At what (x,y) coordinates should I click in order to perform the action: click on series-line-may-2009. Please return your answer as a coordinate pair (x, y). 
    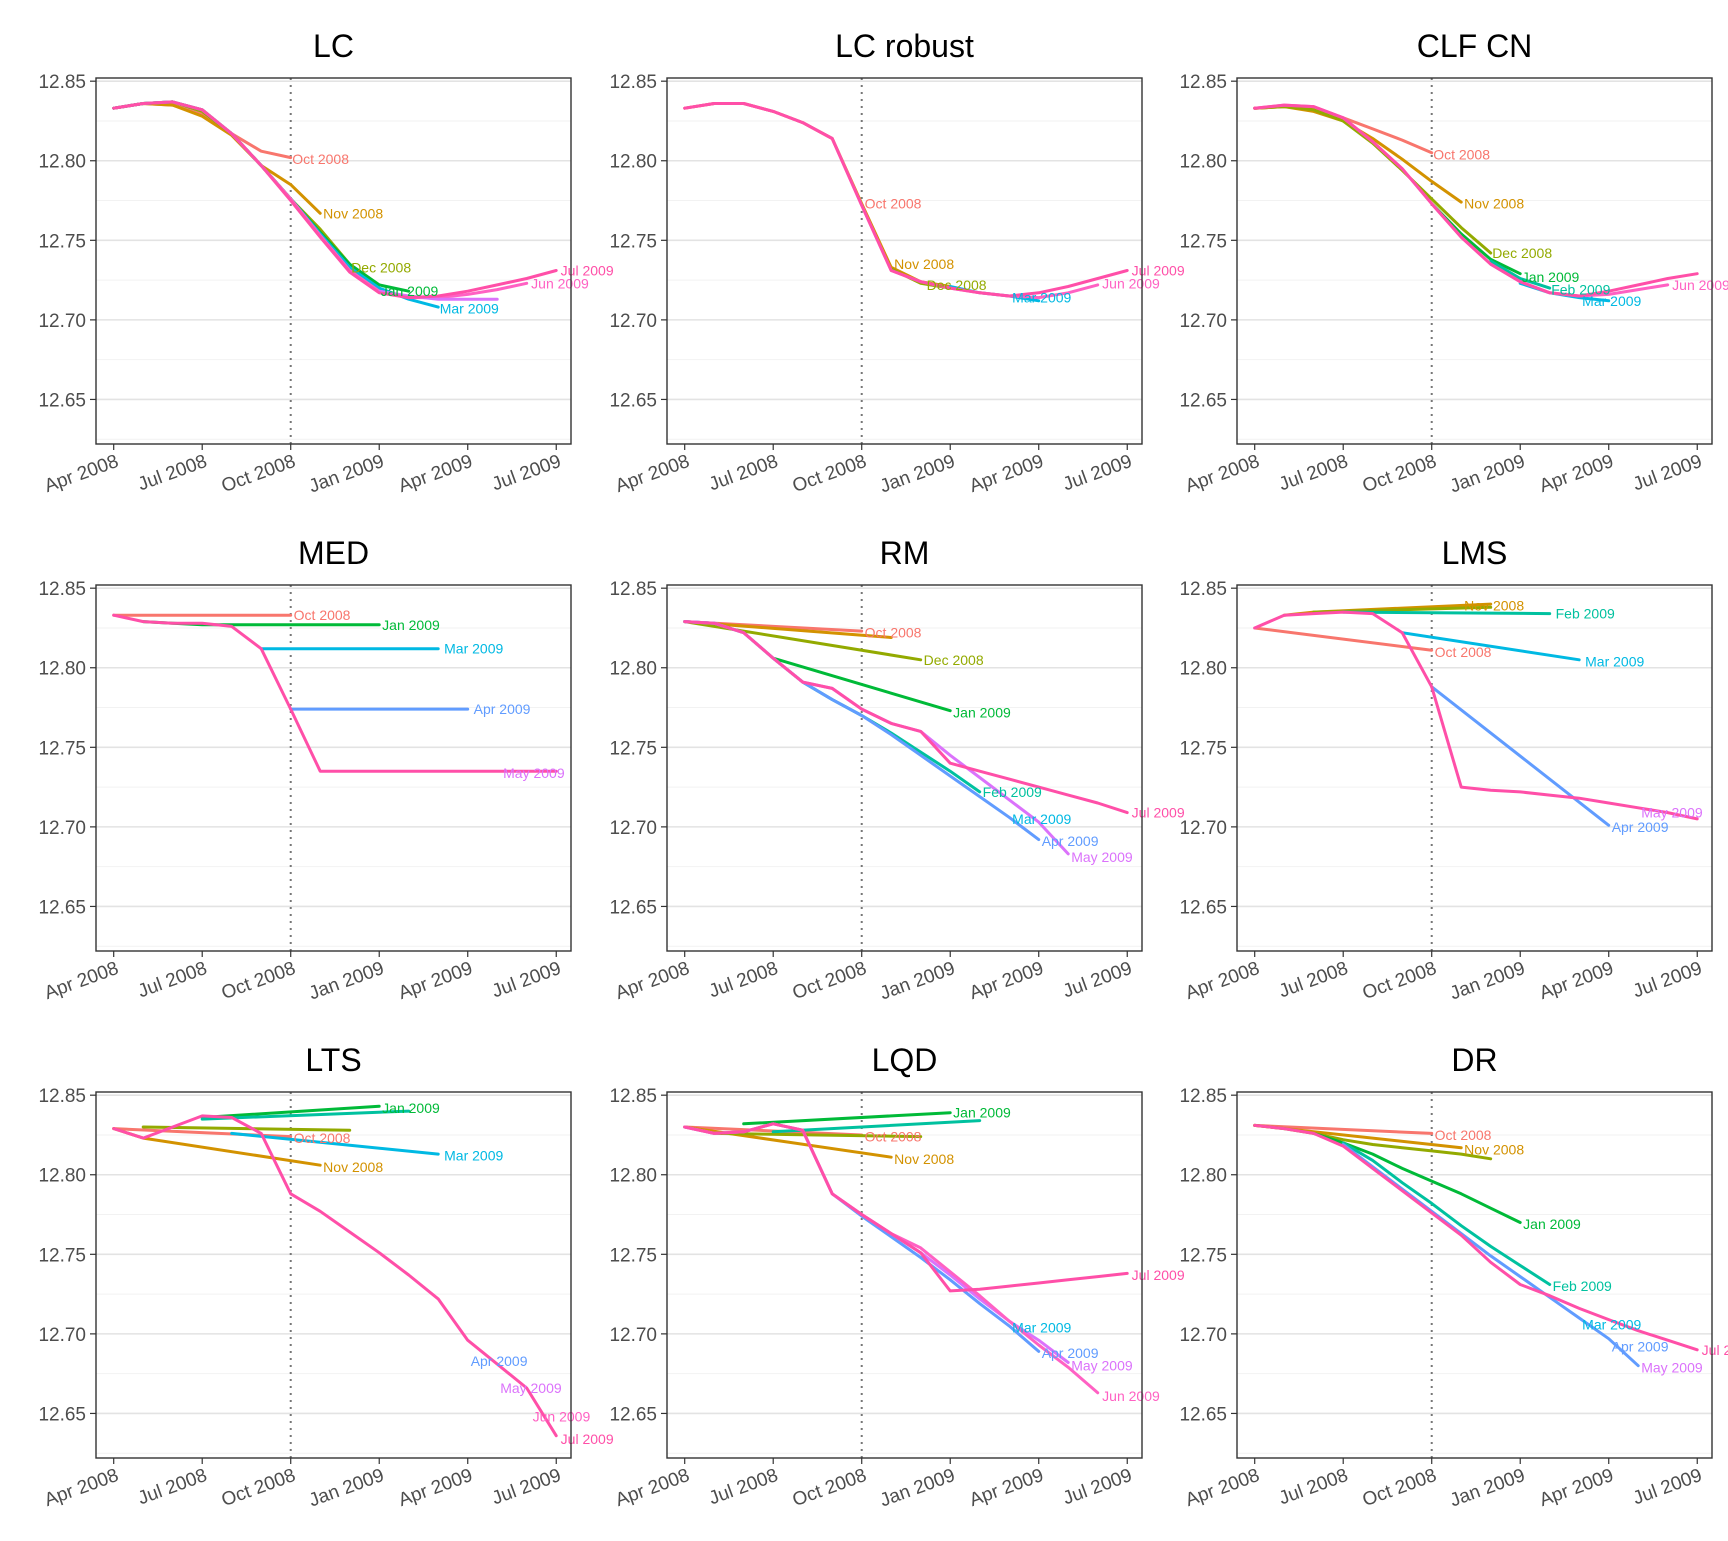
    Looking at the image, I should click on (438, 295).